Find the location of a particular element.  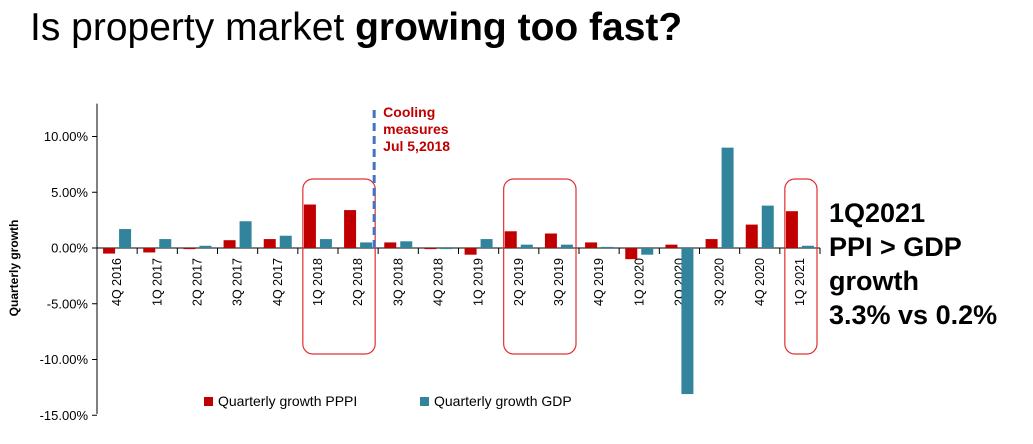

x-tick-label: 1Q 2019 is located at coordinates (479, 282).